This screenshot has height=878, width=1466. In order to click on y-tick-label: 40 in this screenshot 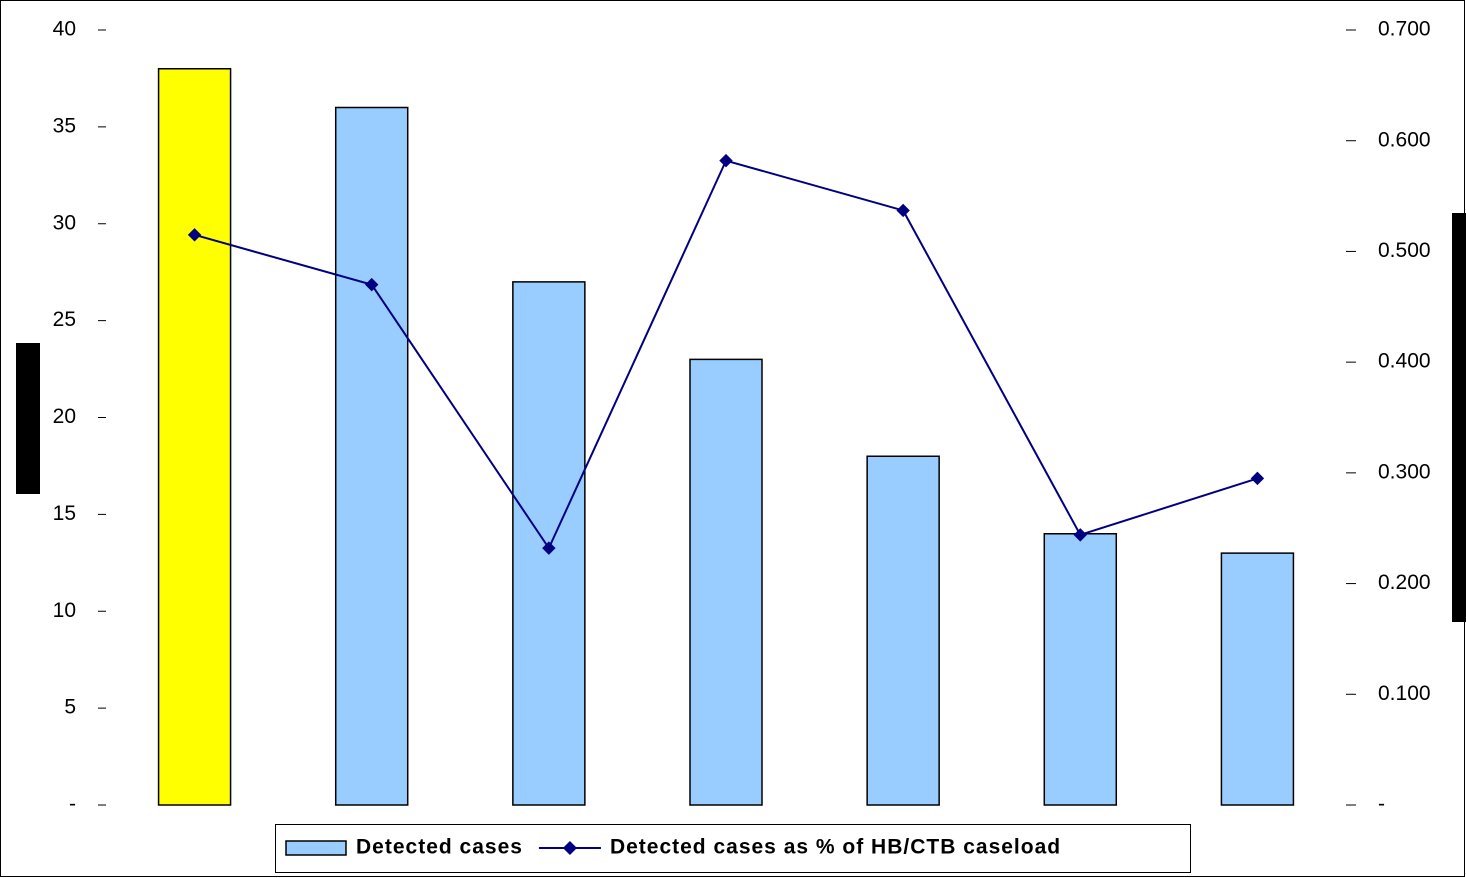, I will do `click(64, 29)`.